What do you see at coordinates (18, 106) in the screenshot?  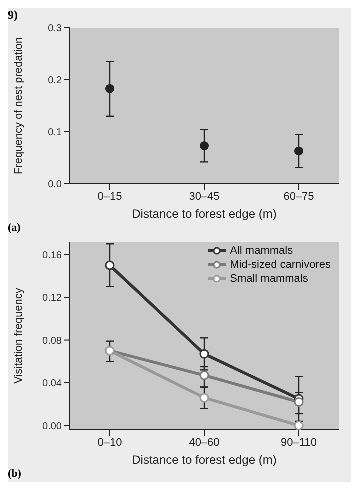 I see `y-axis-title: Frequency of nest predation` at bounding box center [18, 106].